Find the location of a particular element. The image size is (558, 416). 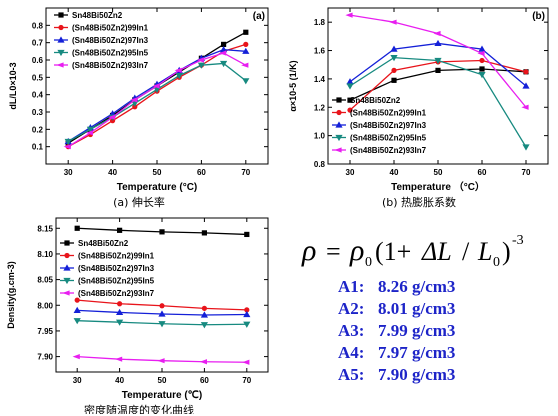

density-item-value: 7.90 g/cm3 is located at coordinates (417, 374).